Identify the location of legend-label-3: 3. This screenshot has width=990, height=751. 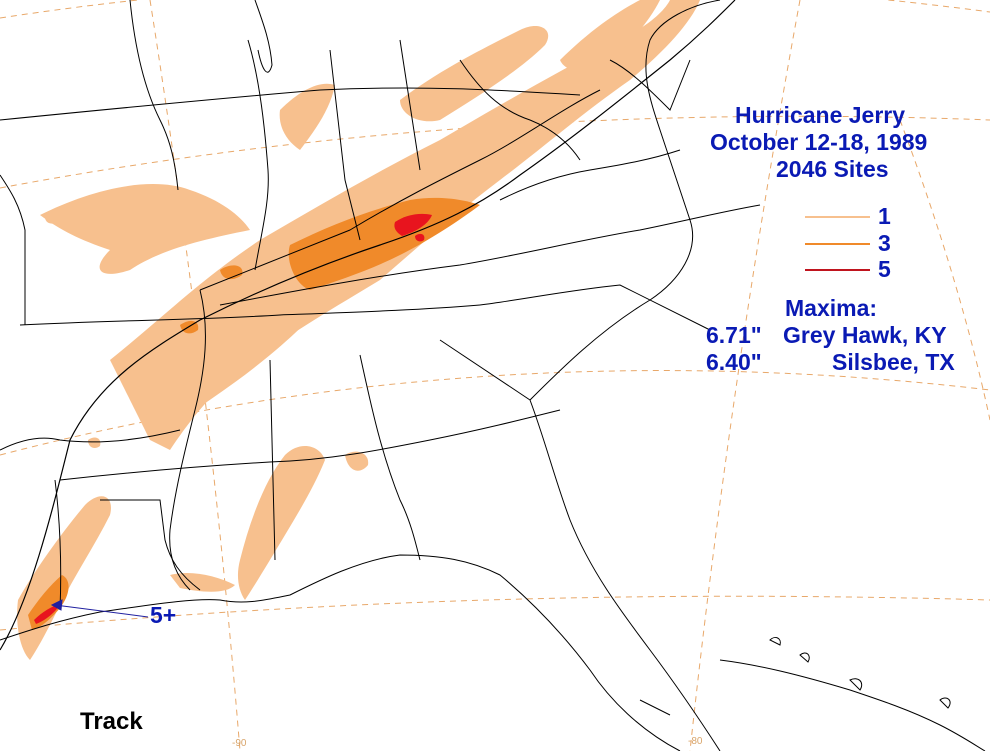
(884, 243).